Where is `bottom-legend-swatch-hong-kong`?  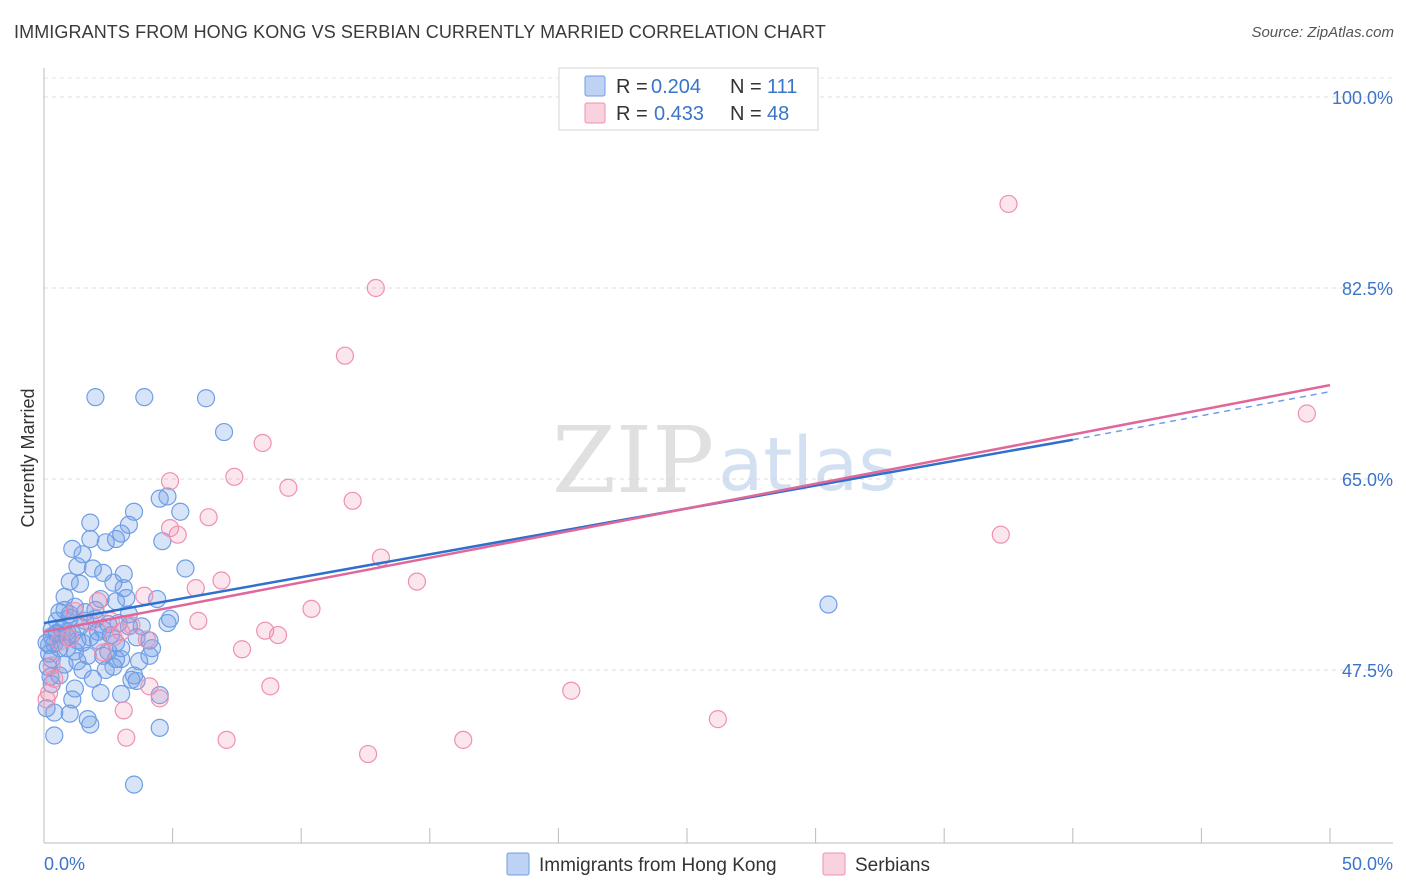
bottom-legend-swatch-hong-kong is located at coordinates (518, 864).